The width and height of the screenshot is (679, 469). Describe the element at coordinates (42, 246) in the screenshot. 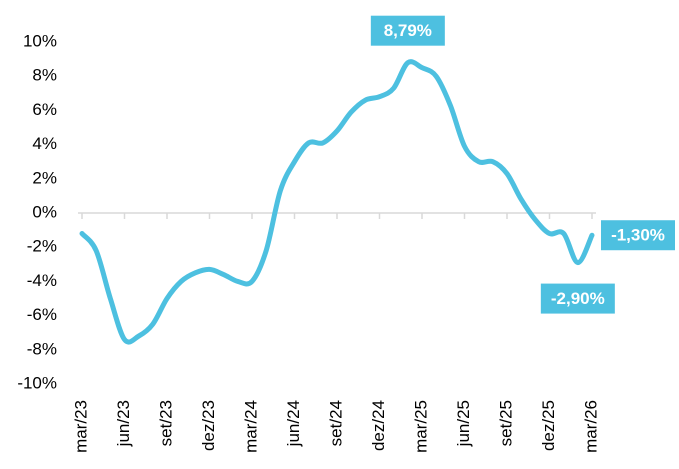

I see `y-tick-label: -2%` at that location.